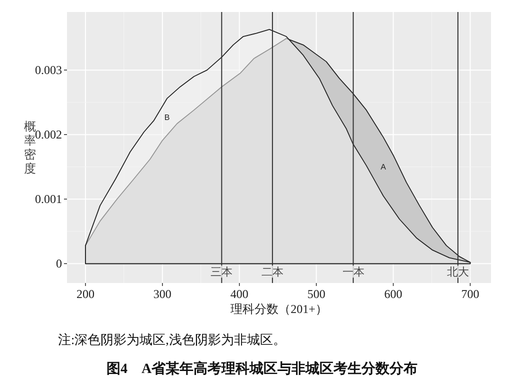 The height and width of the screenshot is (382, 524). I want to click on y-tick-label: 0, so click(59, 263).